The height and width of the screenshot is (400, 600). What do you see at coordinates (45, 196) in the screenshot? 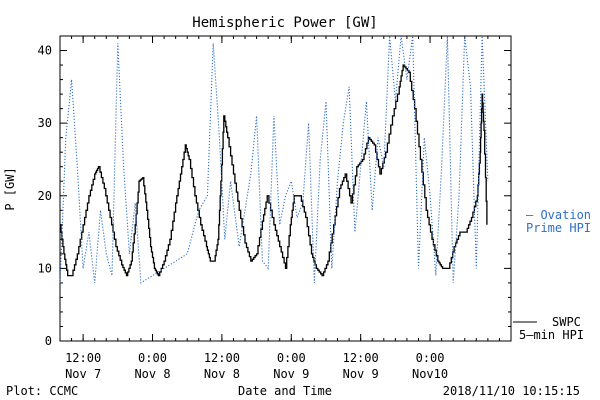
I see `y-tick-label-2: 20` at bounding box center [45, 196].